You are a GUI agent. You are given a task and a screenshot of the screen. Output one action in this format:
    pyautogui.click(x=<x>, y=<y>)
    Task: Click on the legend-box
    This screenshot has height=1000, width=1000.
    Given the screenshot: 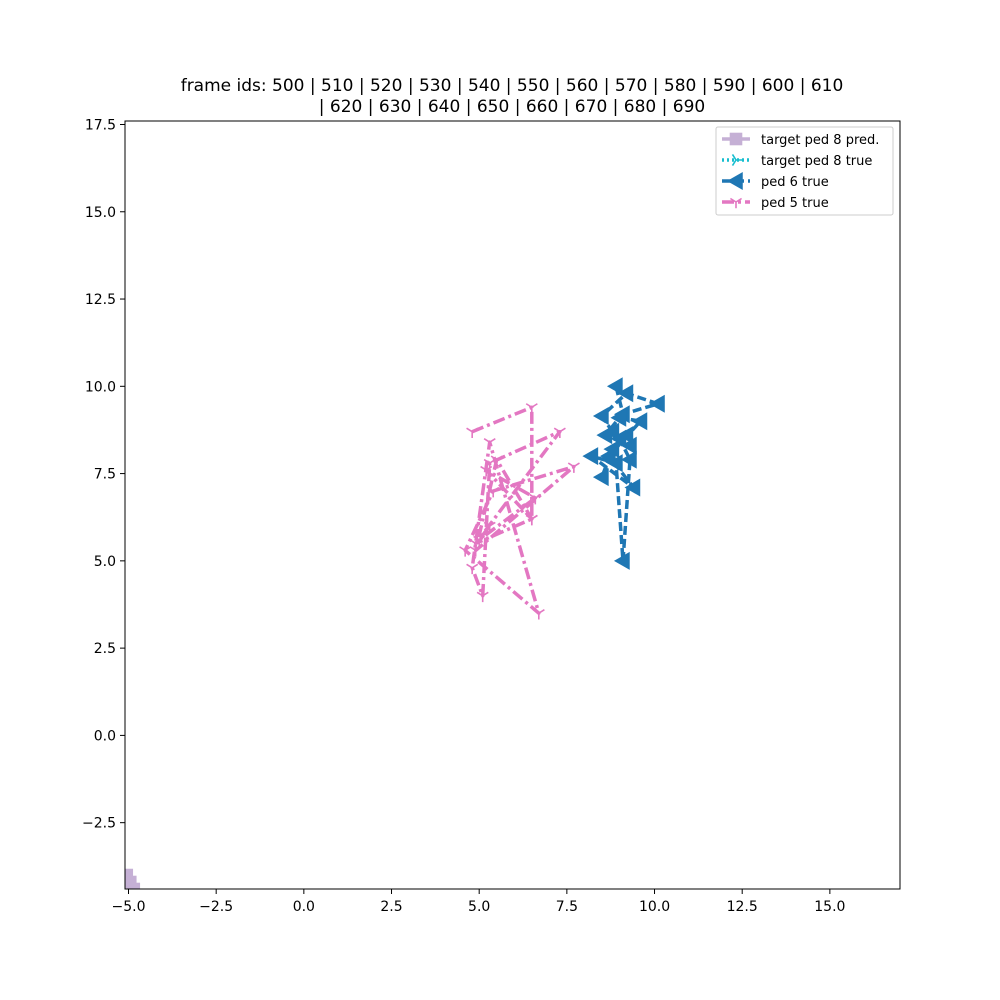 What is the action you would take?
    pyautogui.click(x=804, y=171)
    